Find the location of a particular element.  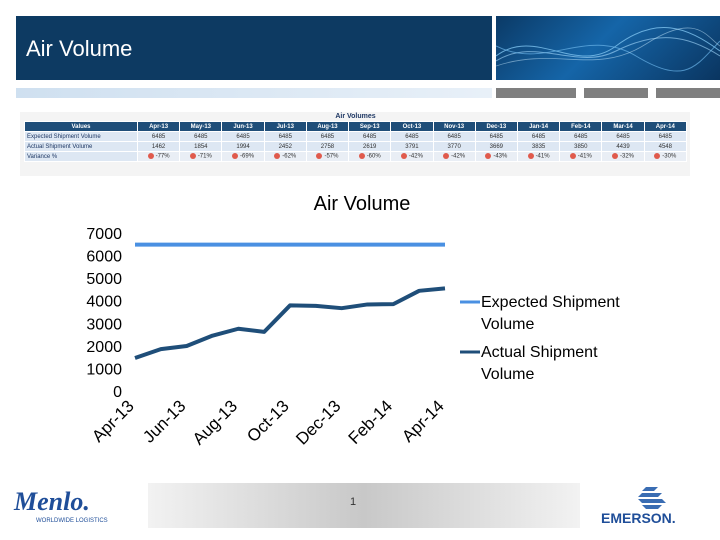

column-header: Apr-13 is located at coordinates (158, 126).